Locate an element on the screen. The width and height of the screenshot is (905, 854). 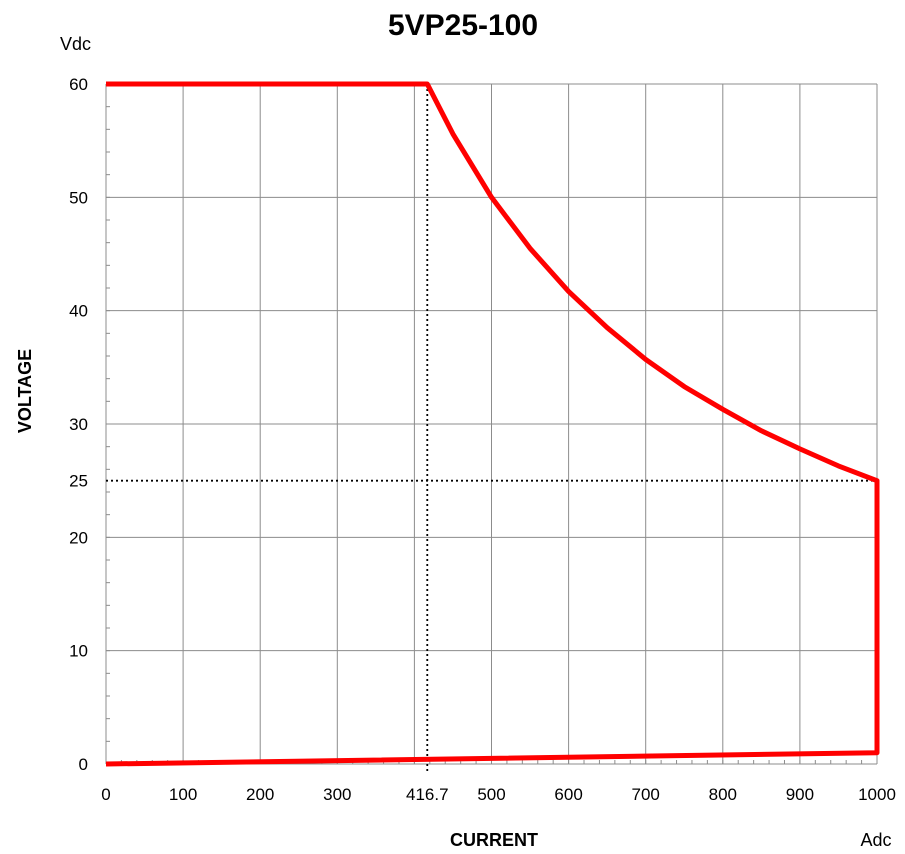
y-tick-label: 40 is located at coordinates (78, 311).